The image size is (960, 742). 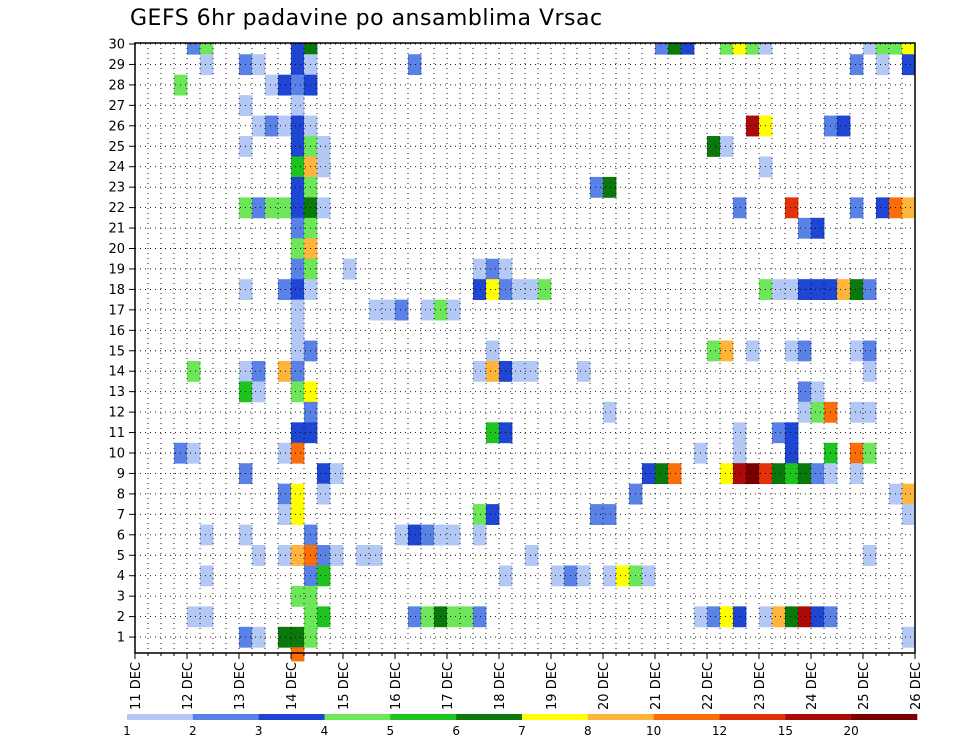 What do you see at coordinates (193, 731) in the screenshot?
I see `legend-label: 2` at bounding box center [193, 731].